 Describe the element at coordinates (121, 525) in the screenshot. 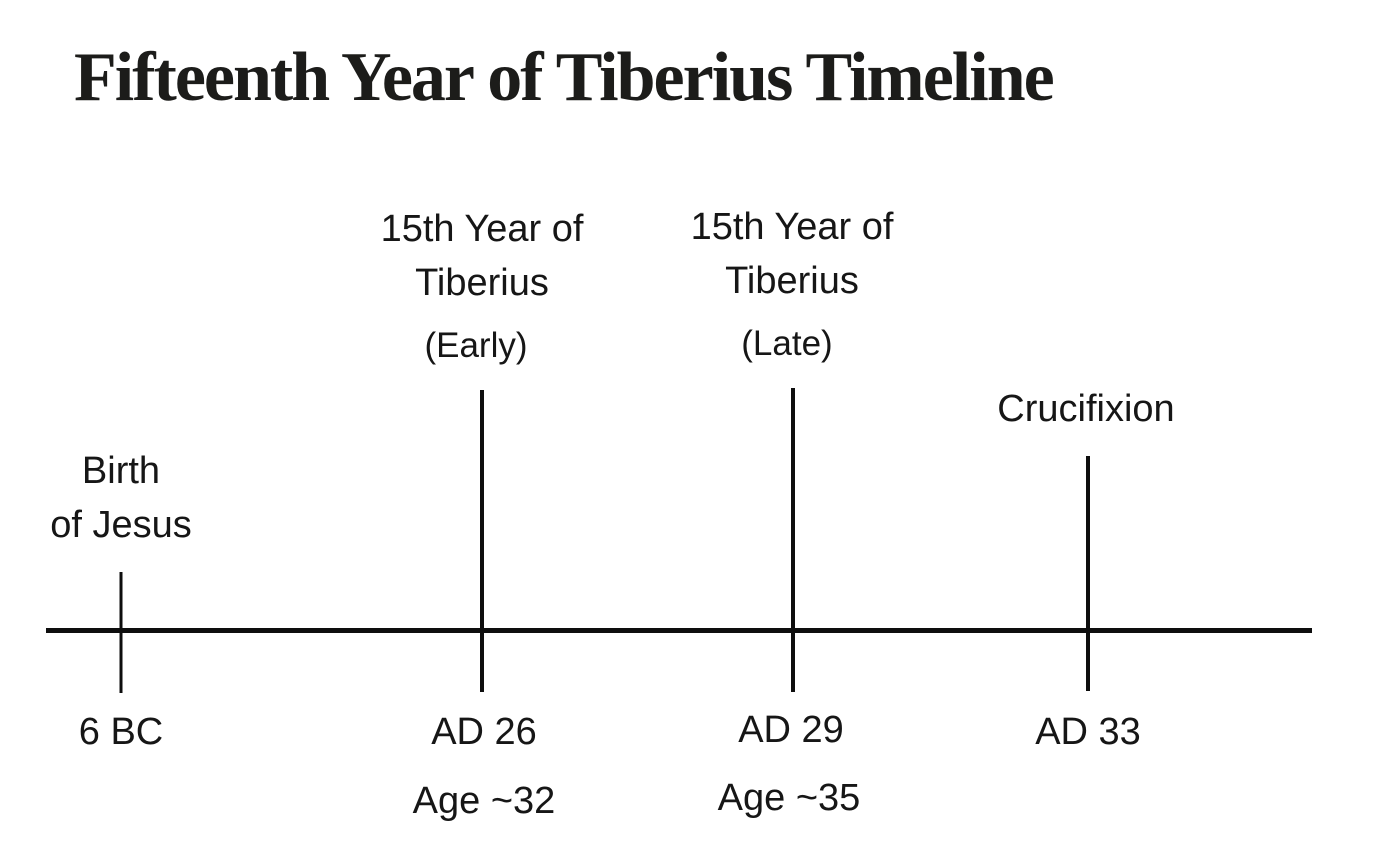

I see `event-label-line: of Jesus` at that location.